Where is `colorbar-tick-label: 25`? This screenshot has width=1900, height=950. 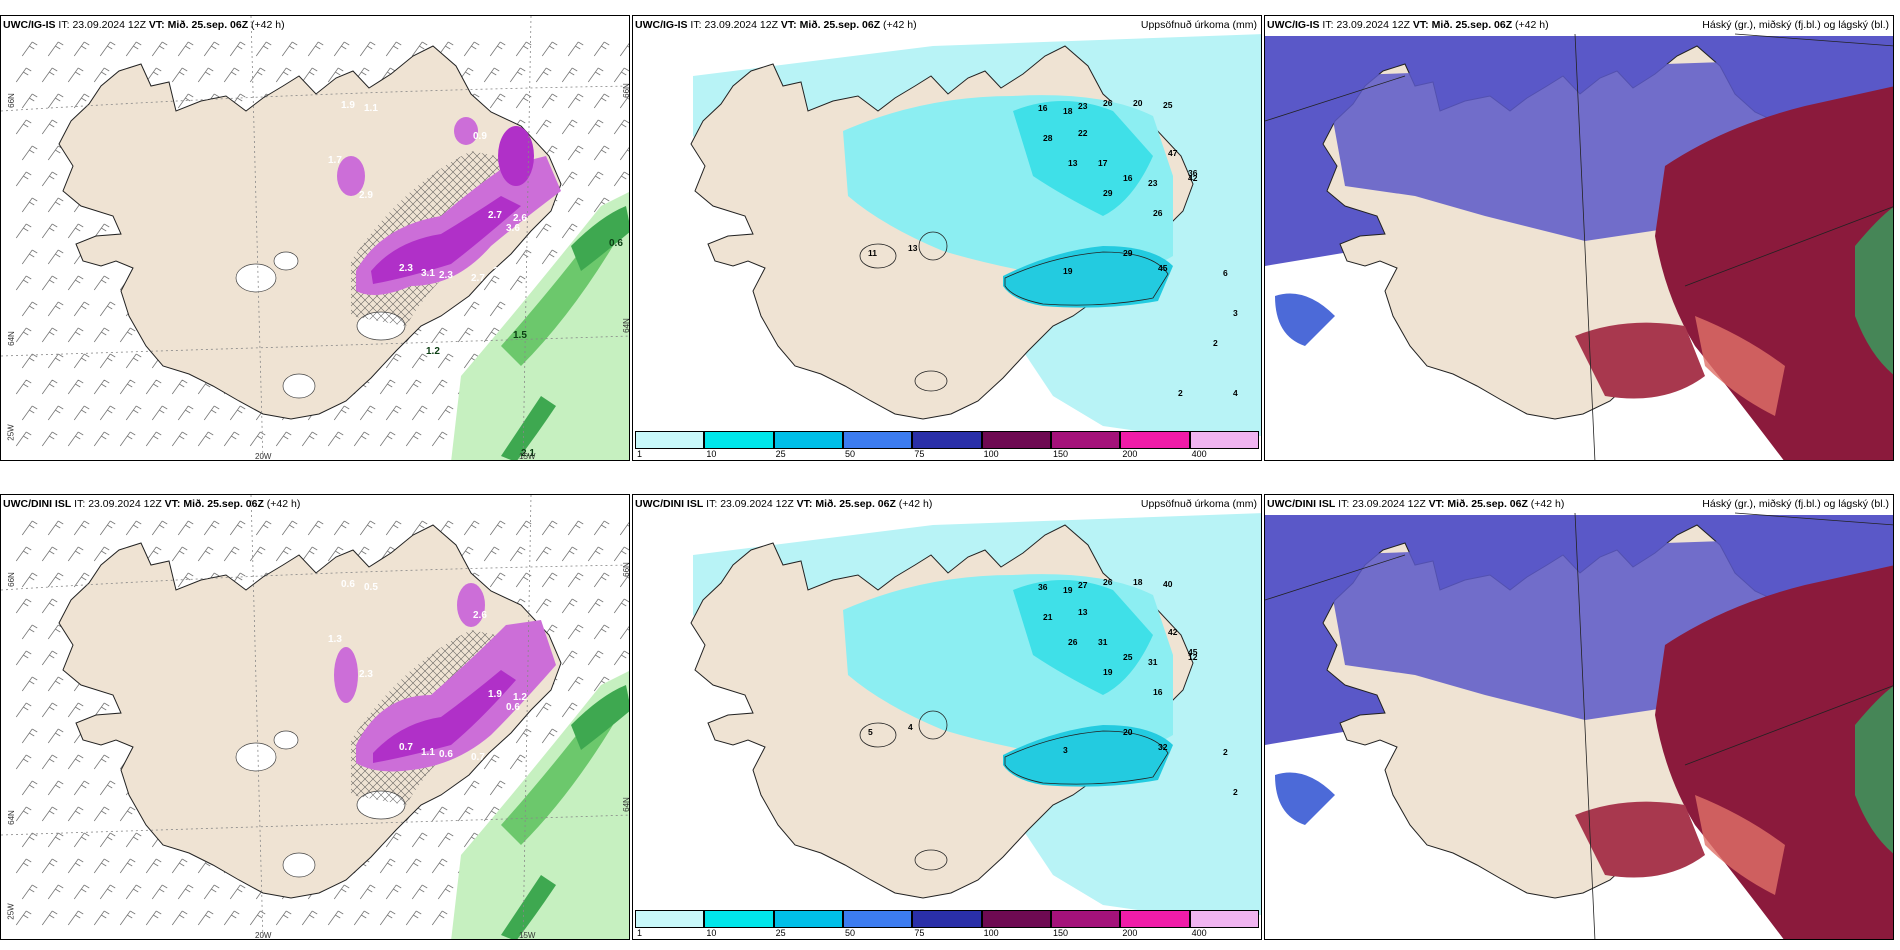 colorbar-tick-label: 25 is located at coordinates (780, 454).